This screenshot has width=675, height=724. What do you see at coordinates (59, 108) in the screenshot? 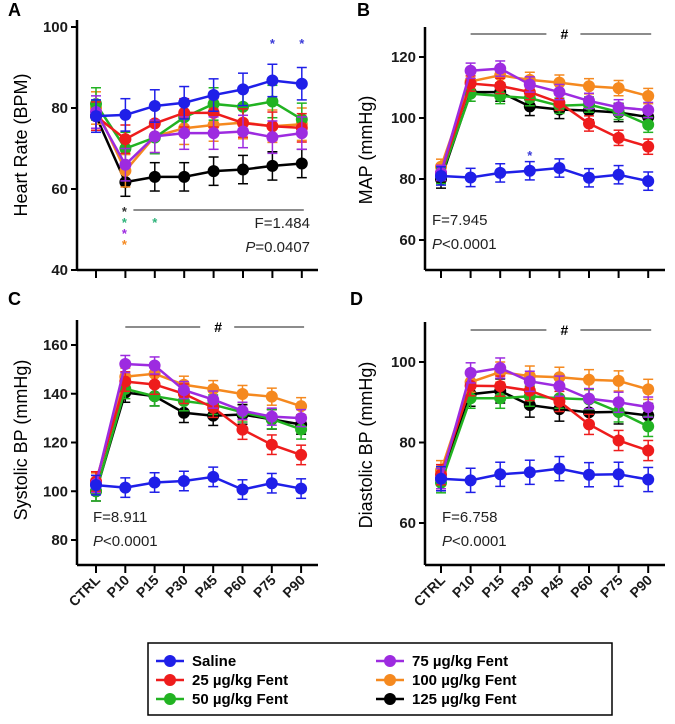
I see `y-tick-label: 80` at bounding box center [59, 108].